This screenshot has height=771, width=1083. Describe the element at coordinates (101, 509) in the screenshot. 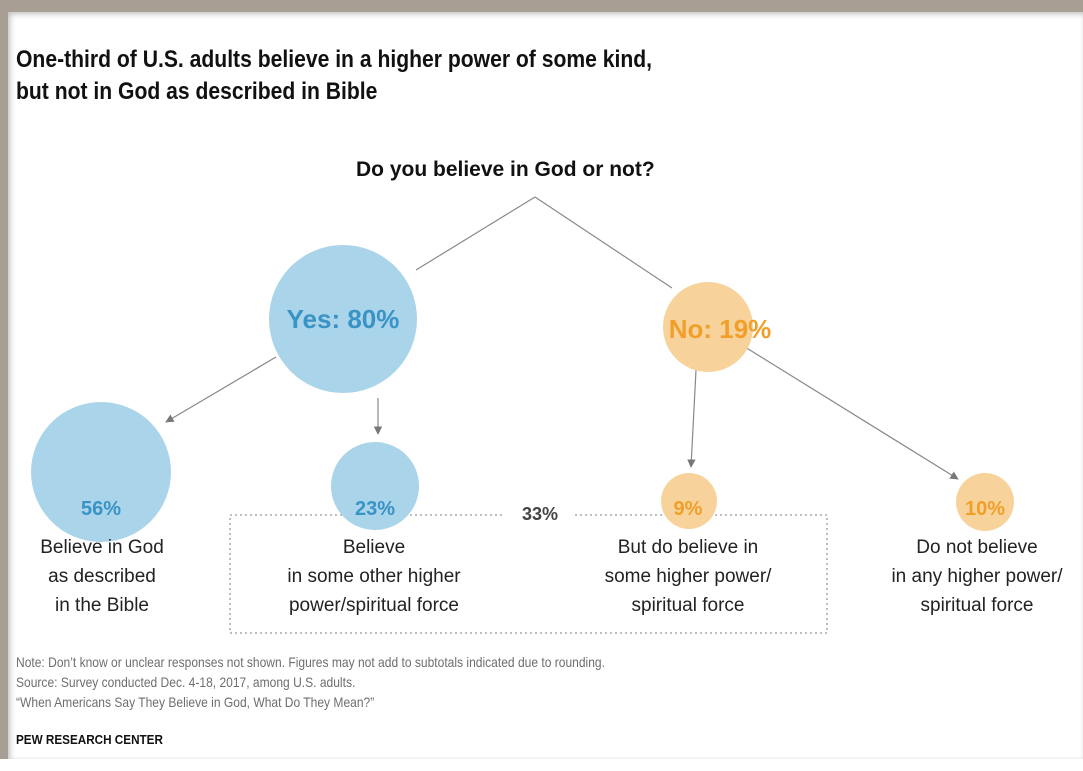

I see `bible-value-label: 56%` at that location.